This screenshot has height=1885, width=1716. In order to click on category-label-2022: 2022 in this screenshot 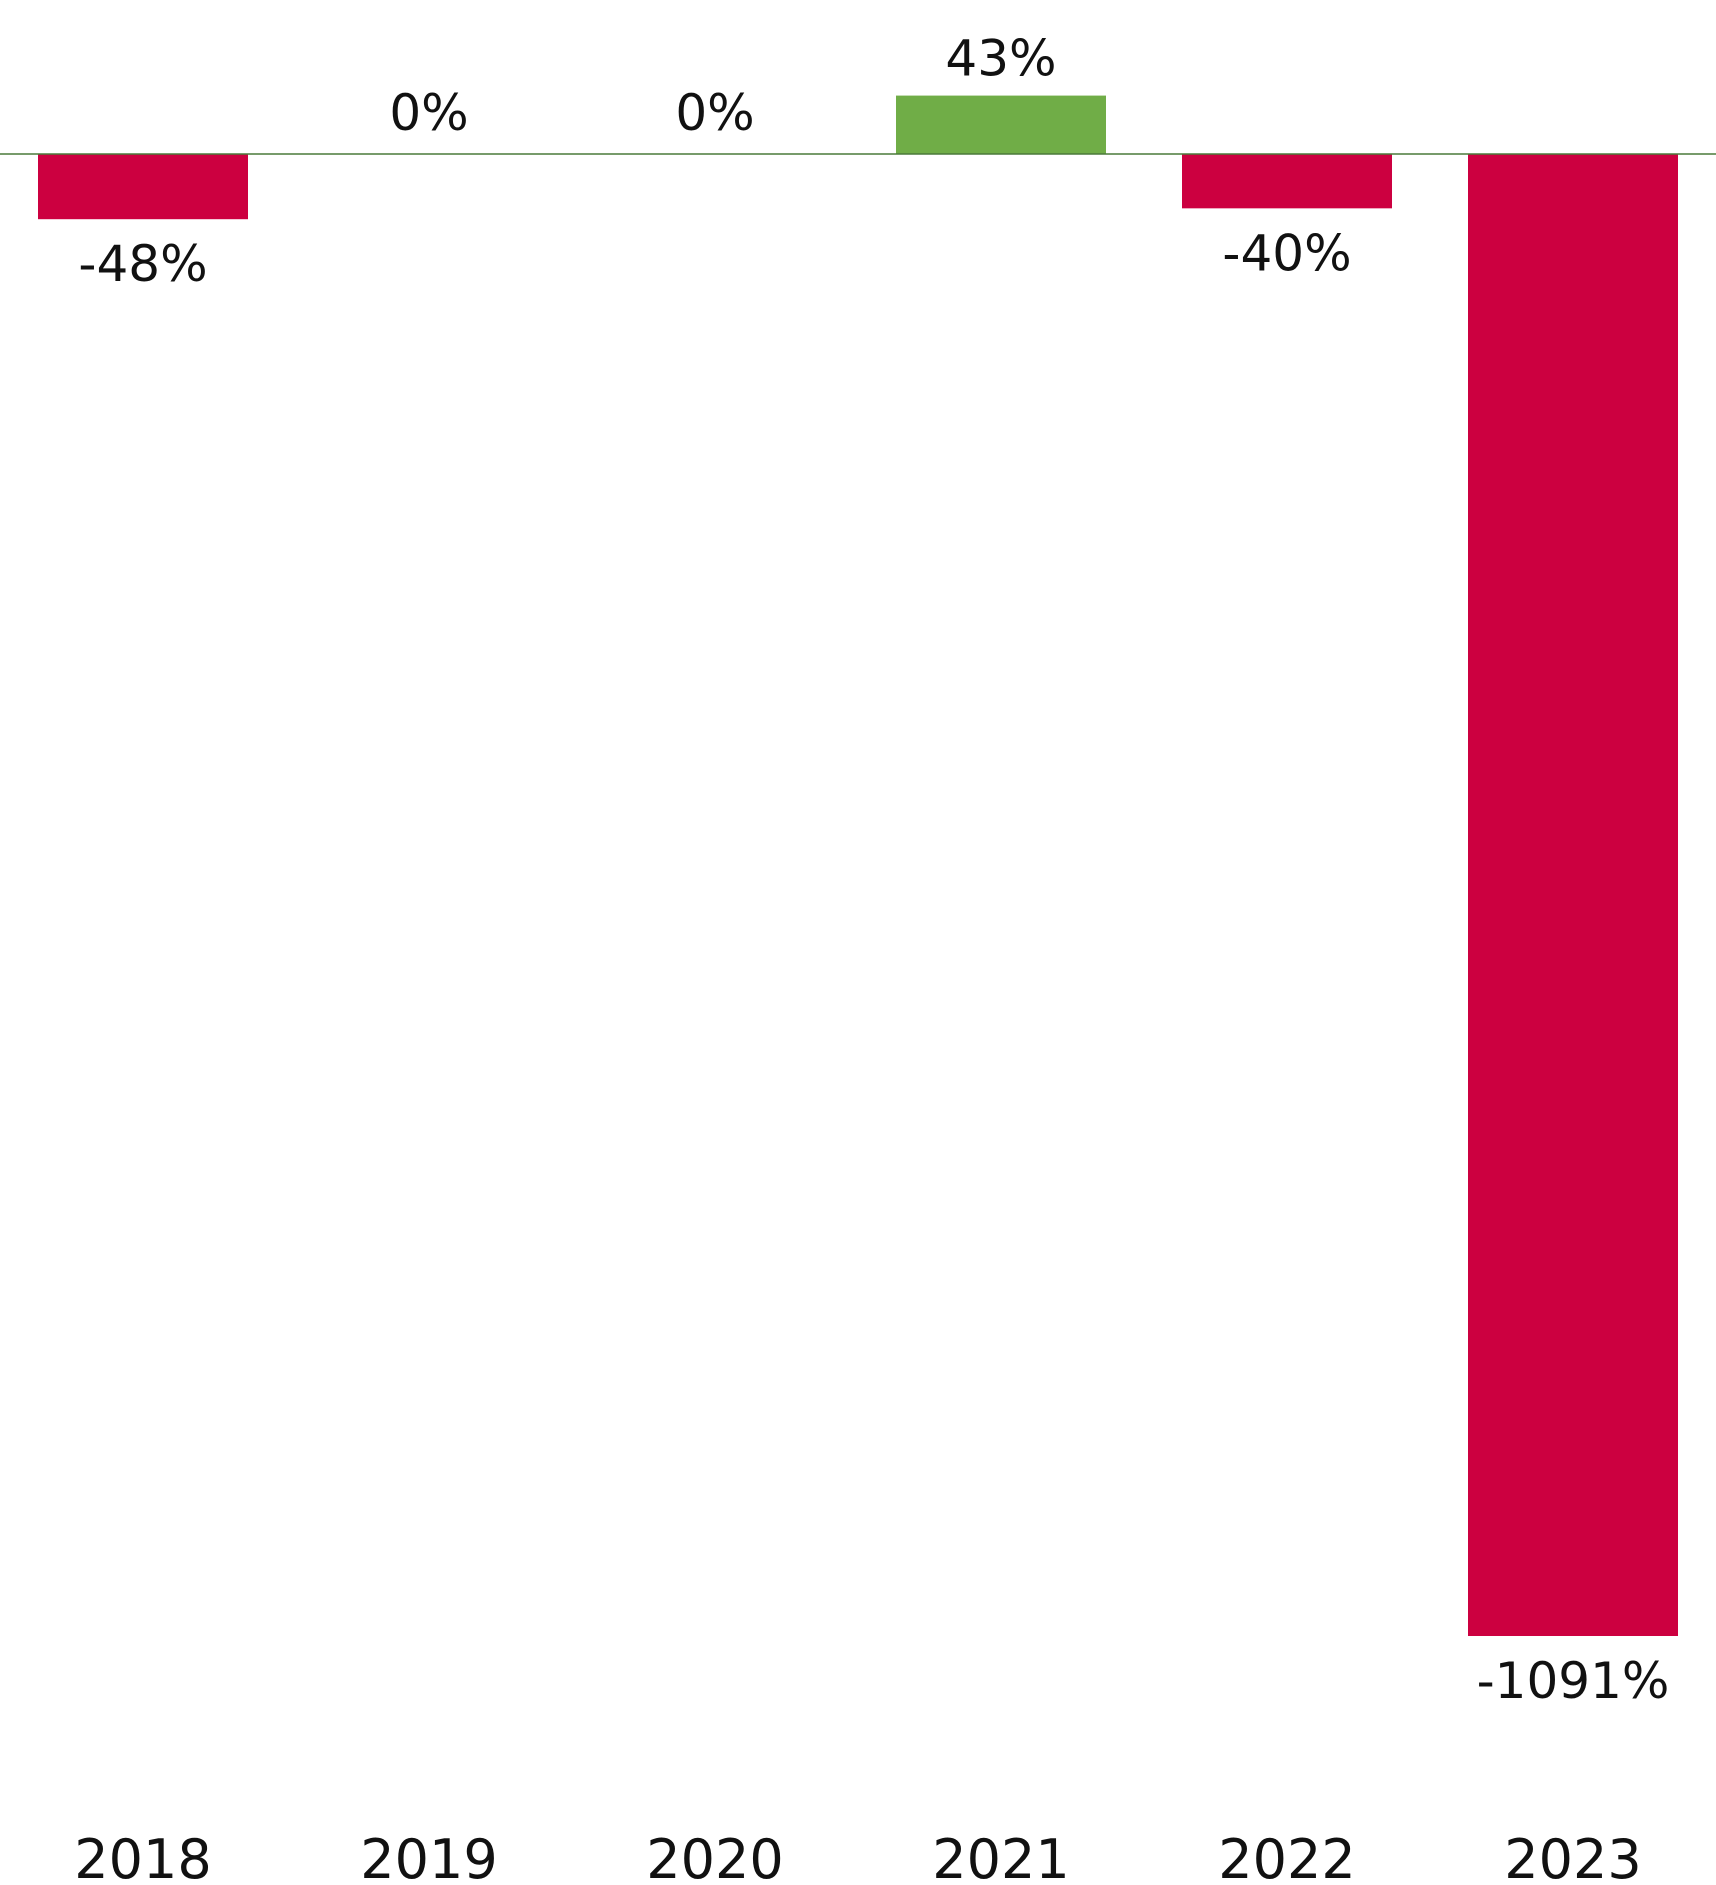, I will do `click(1286, 1856)`.